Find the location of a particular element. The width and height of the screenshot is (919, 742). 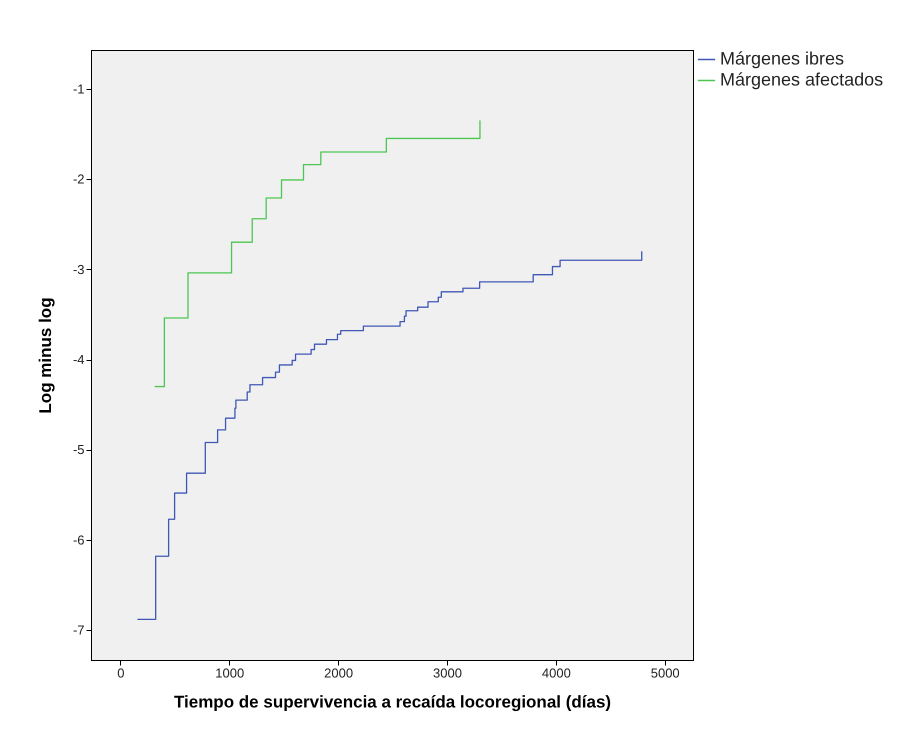

legend-label: Márgenes afectados is located at coordinates (802, 80).